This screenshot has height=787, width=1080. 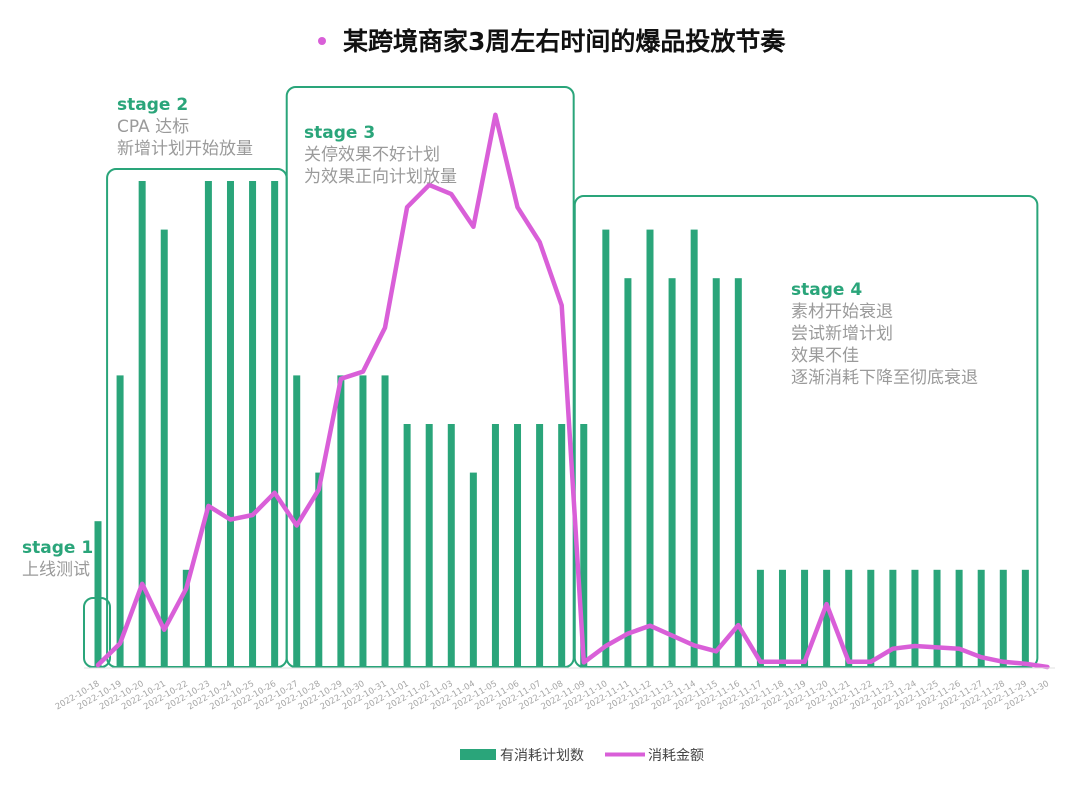 I want to click on stage-4-desc: 尝试新增计划, so click(x=842, y=334).